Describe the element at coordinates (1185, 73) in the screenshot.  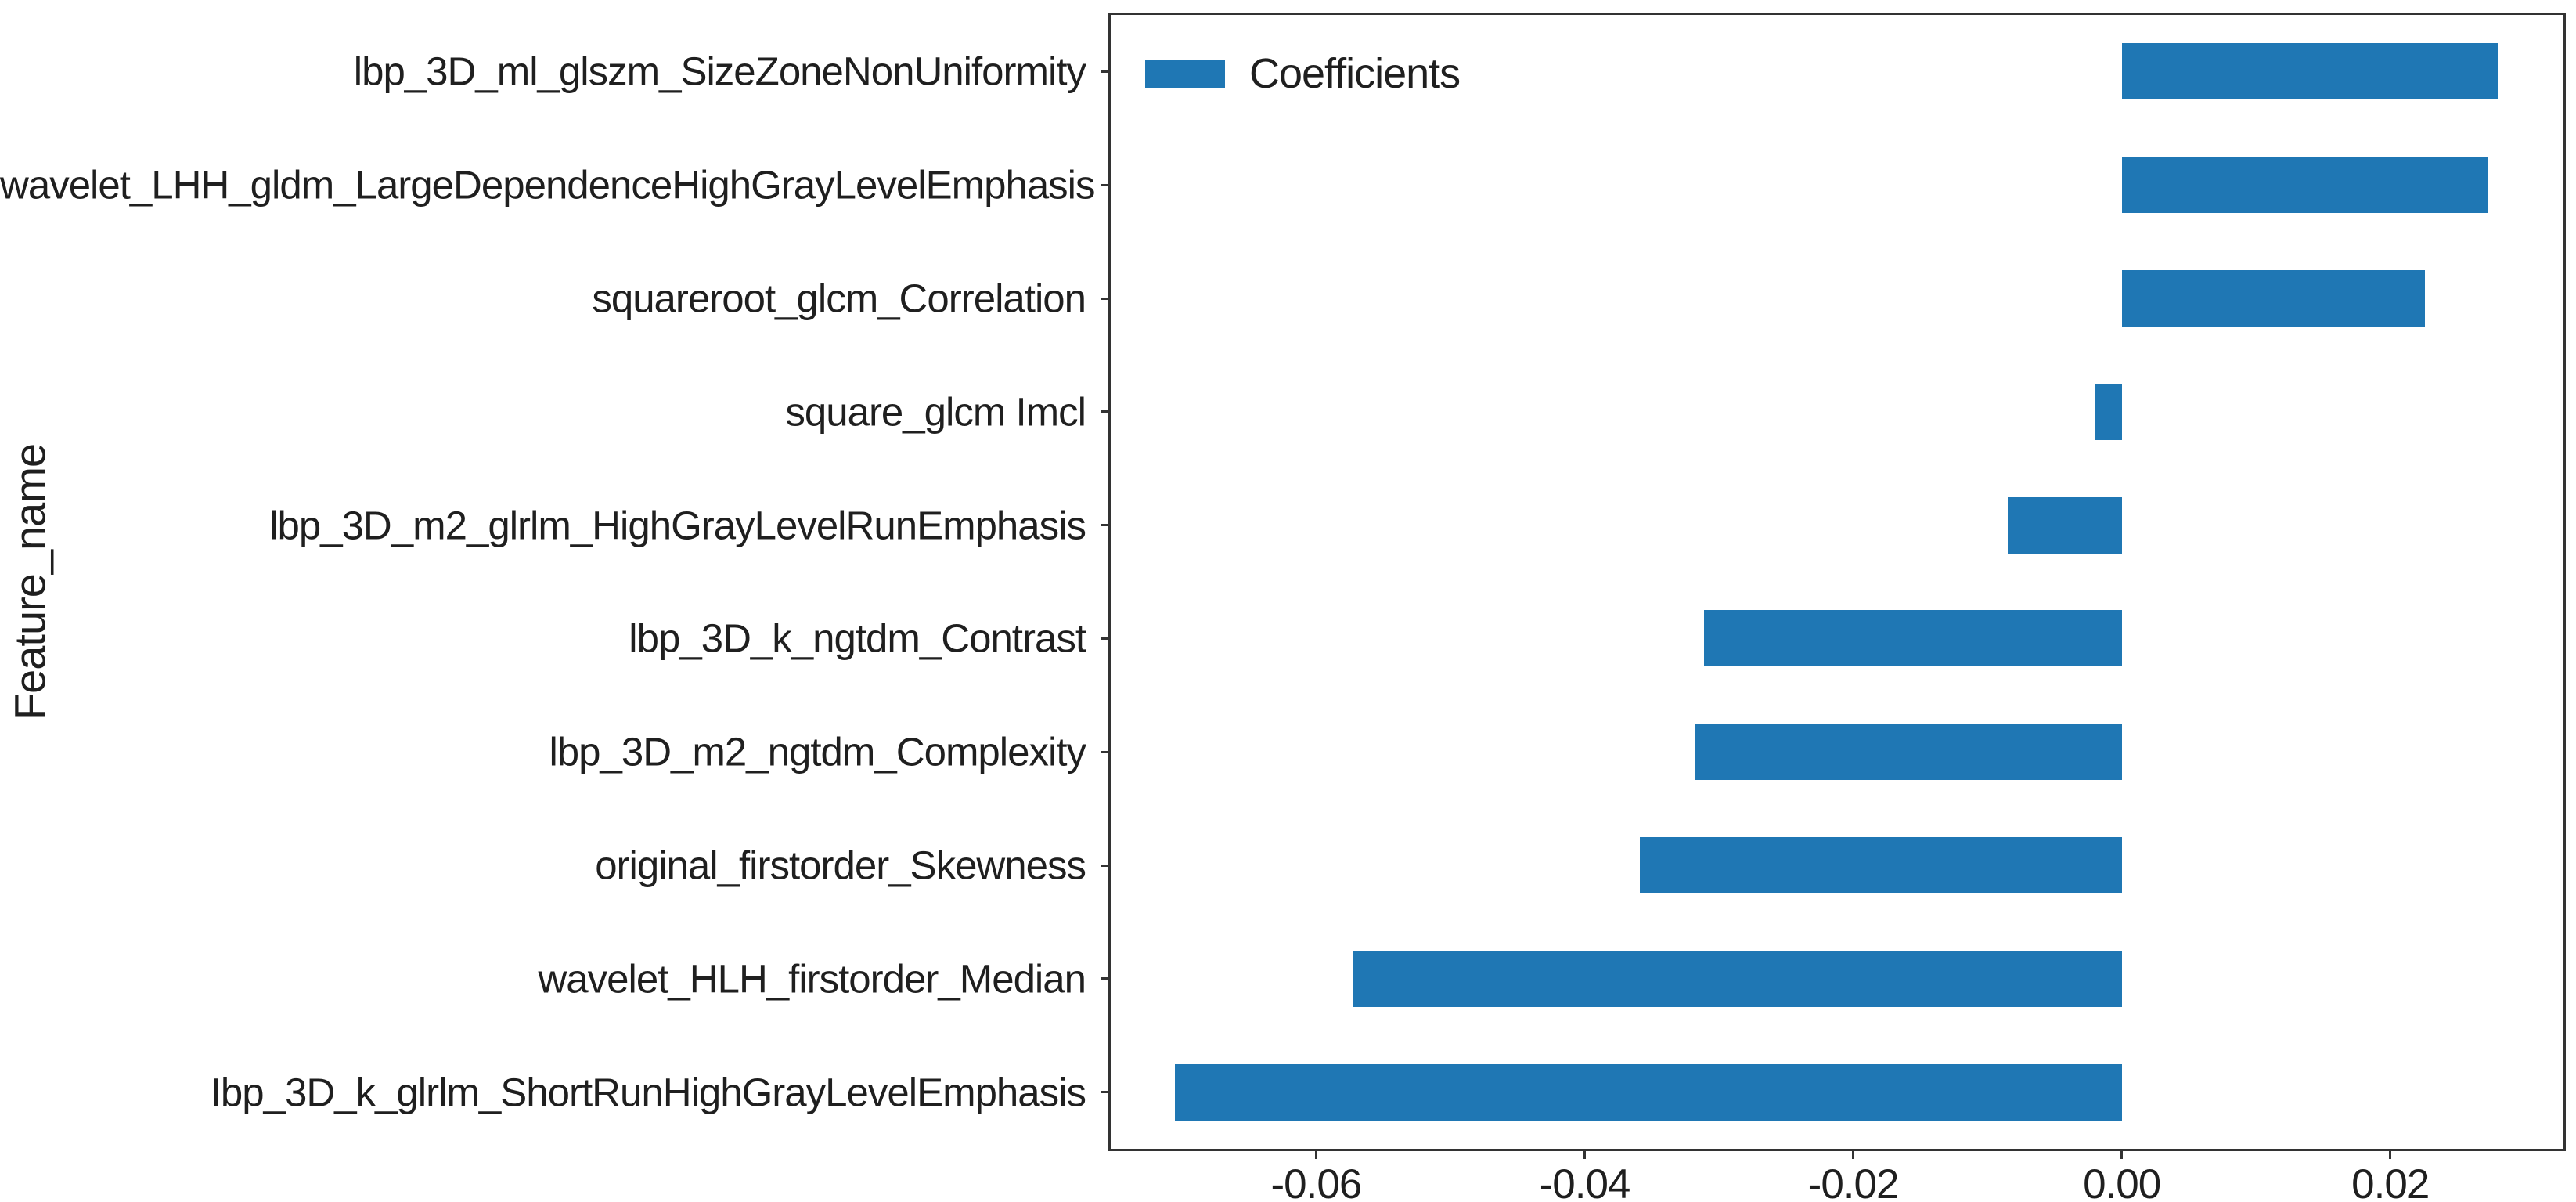
I see `legend-swatch` at that location.